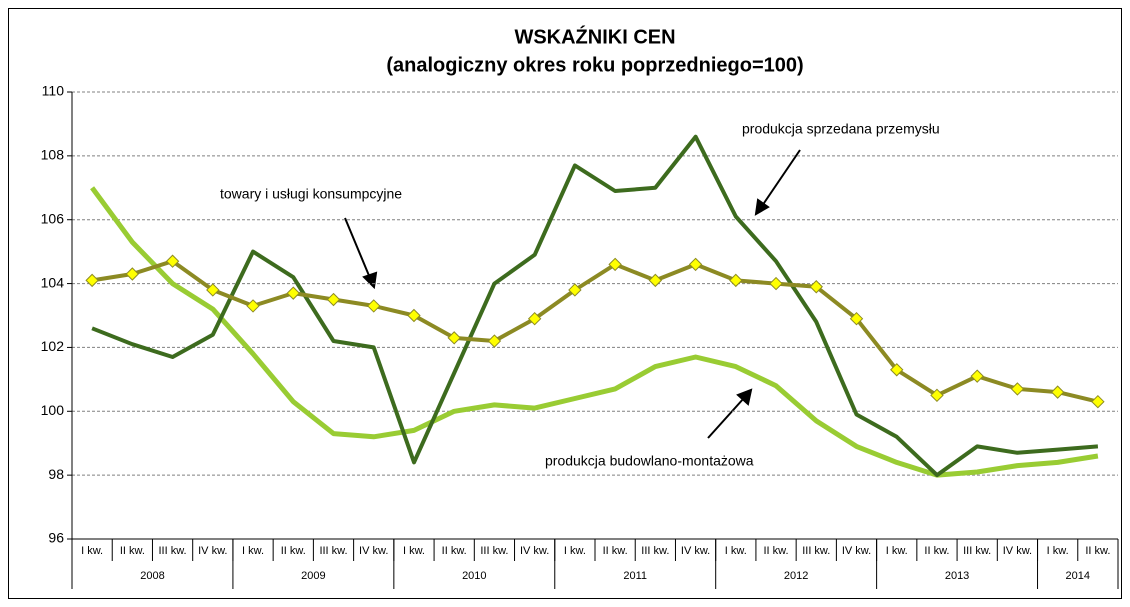 The width and height of the screenshot is (1130, 607). What do you see at coordinates (53, 91) in the screenshot?
I see `y-tick-label: 110` at bounding box center [53, 91].